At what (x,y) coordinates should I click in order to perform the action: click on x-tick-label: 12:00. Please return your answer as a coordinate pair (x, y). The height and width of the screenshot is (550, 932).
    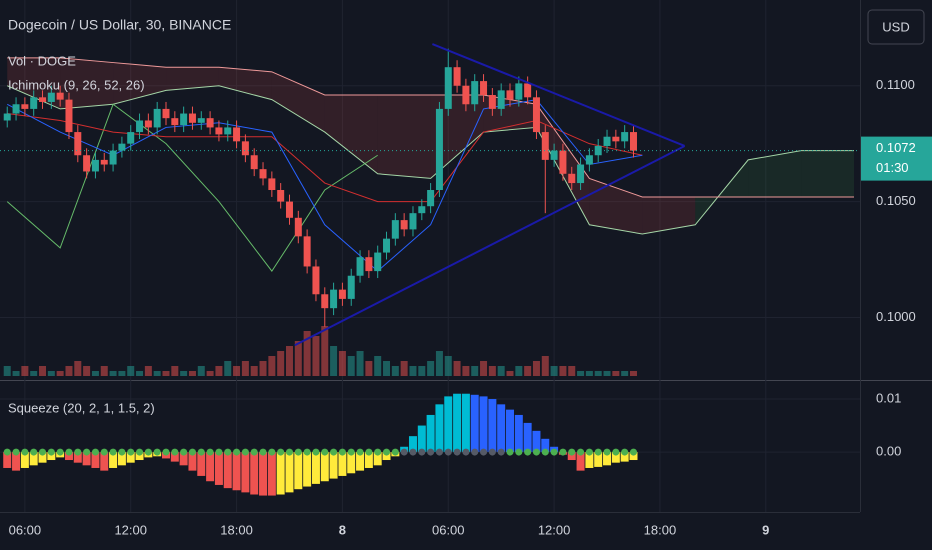
    Looking at the image, I should click on (554, 529).